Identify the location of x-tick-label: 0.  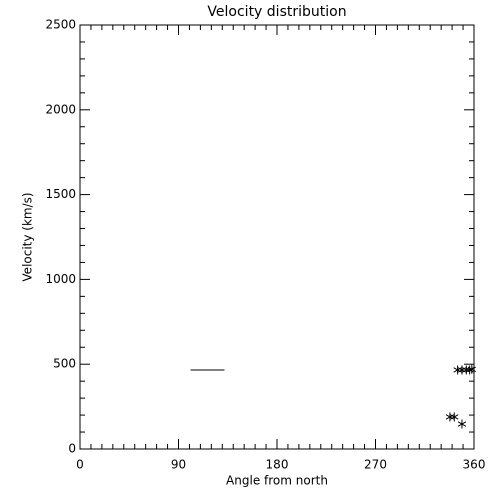
(80, 465).